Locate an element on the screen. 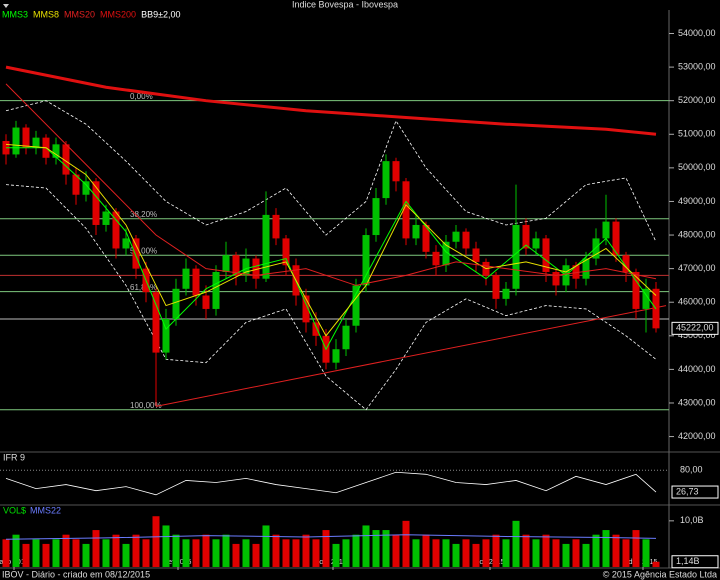 This screenshot has height=580, width=720. volume-ma is located at coordinates (331, 537).